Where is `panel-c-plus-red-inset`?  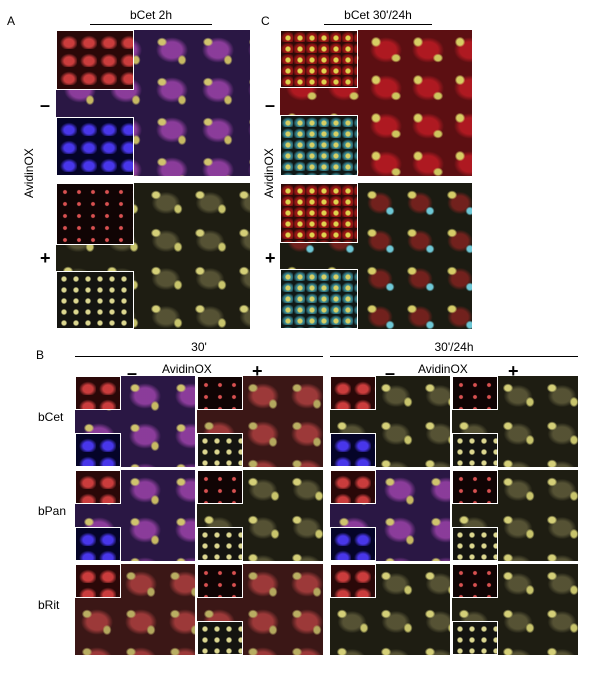
panel-c-plus-red-inset is located at coordinates (319, 213).